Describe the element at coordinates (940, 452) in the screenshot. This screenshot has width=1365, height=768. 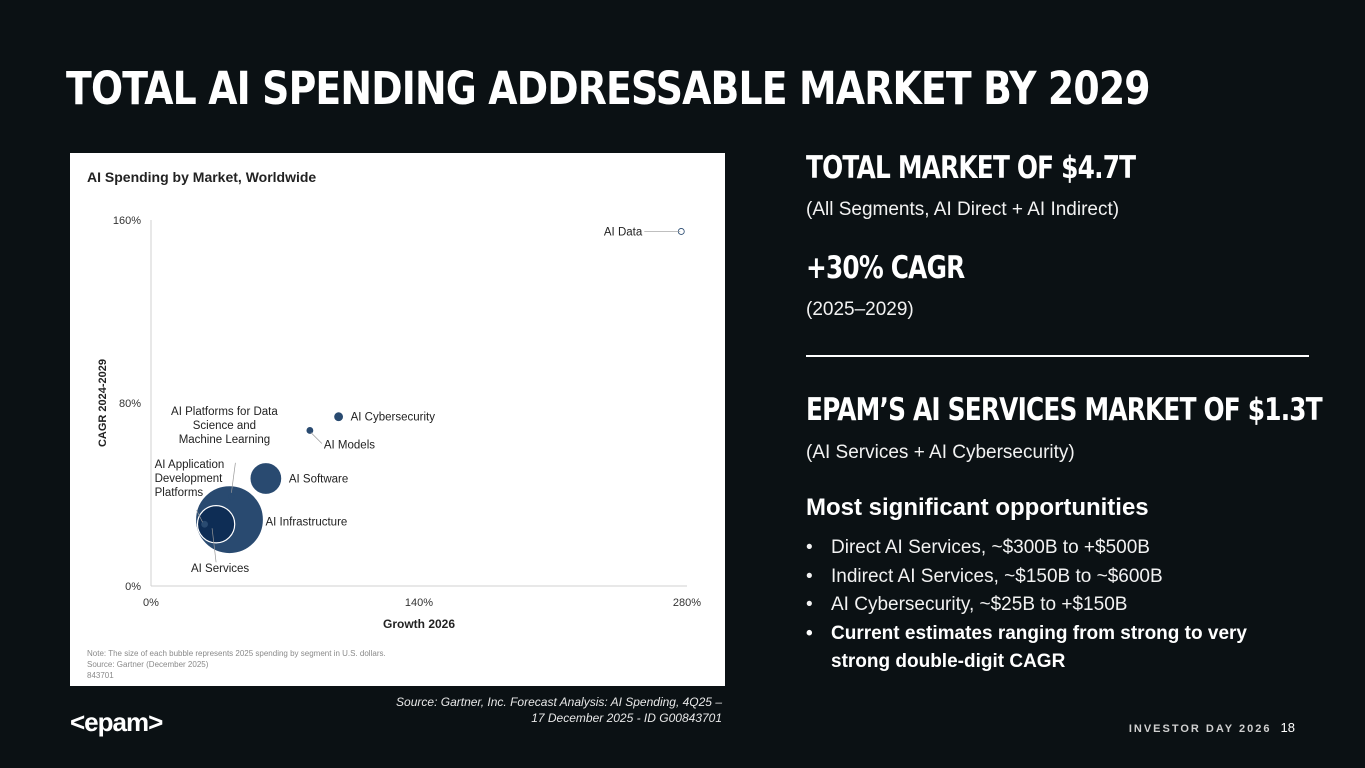
I see `kpi-epam-services-sub: (AI Services + AI Cybersecurity)` at that location.